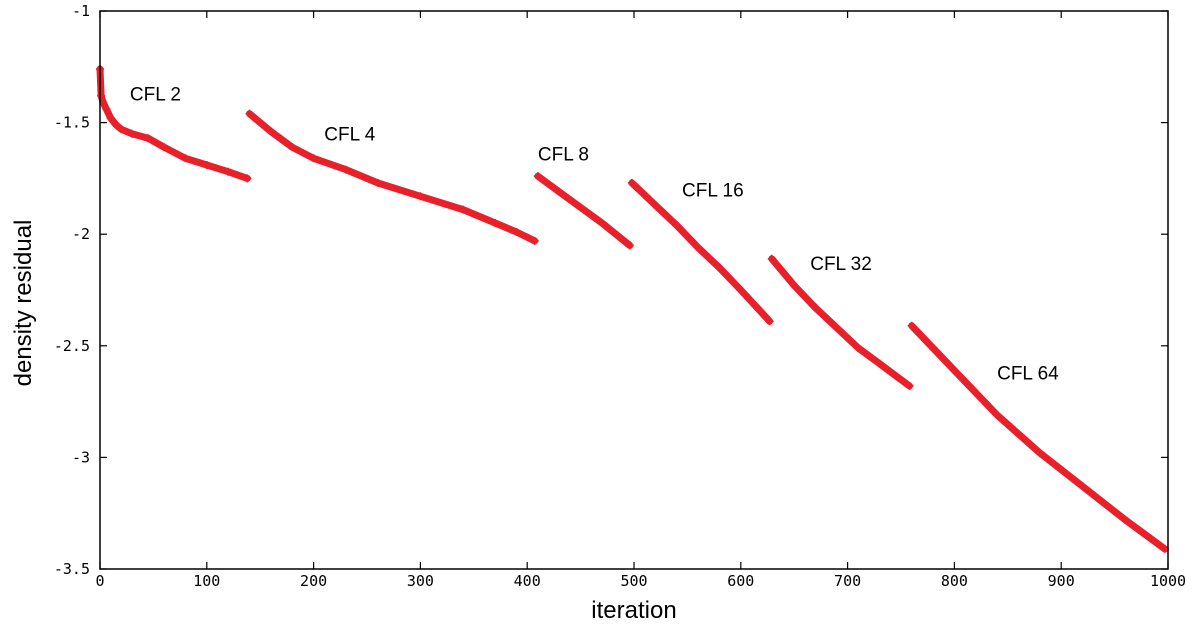 This screenshot has width=1200, height=627. What do you see at coordinates (633, 581) in the screenshot?
I see `x-tick-label: 500` at bounding box center [633, 581].